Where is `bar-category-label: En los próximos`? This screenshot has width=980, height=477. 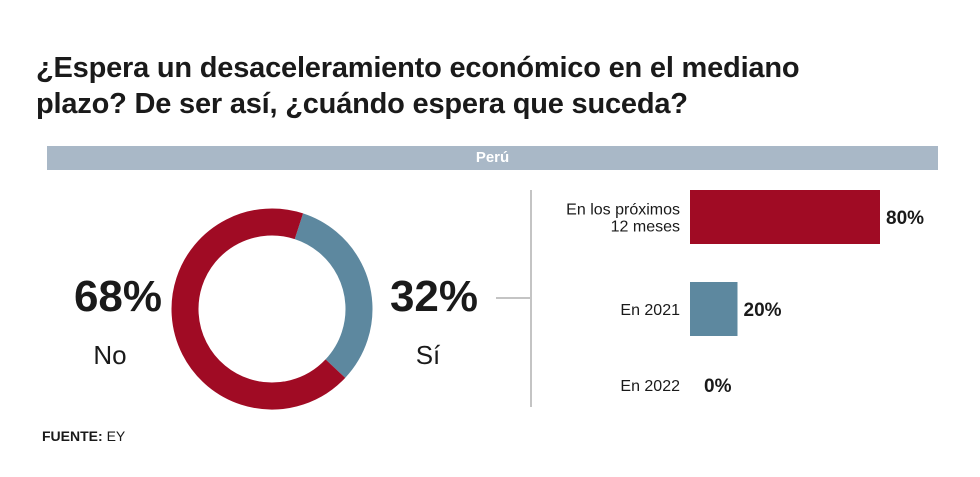
bar-category-label: En los próximos is located at coordinates (623, 210).